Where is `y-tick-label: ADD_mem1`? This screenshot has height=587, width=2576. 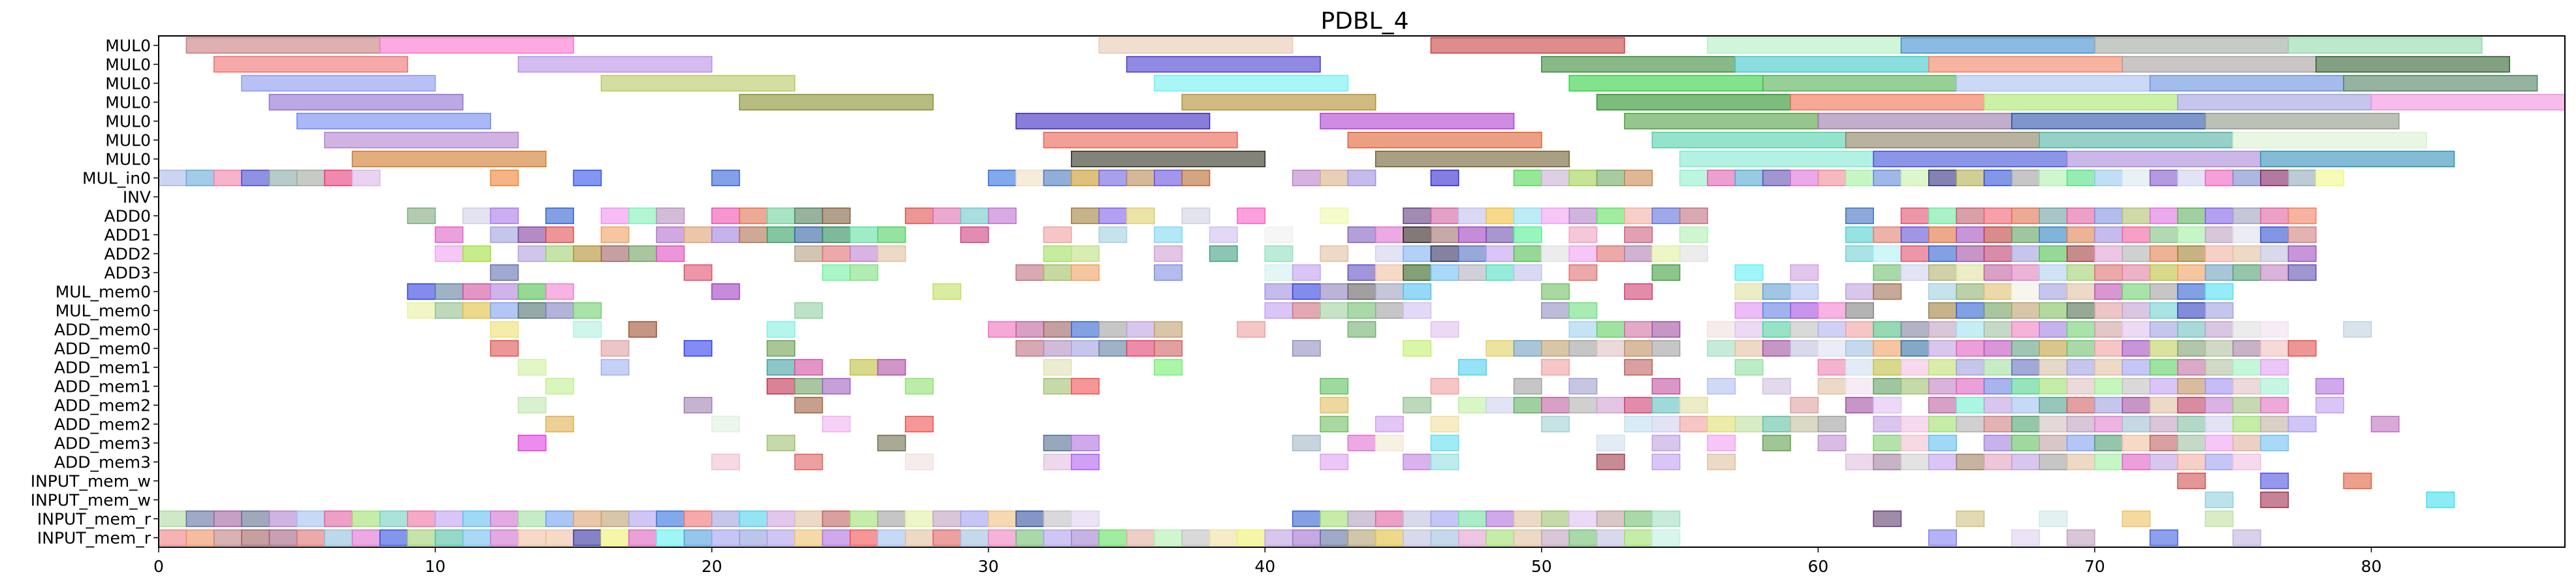
y-tick-label: ADD_mem1 is located at coordinates (103, 386).